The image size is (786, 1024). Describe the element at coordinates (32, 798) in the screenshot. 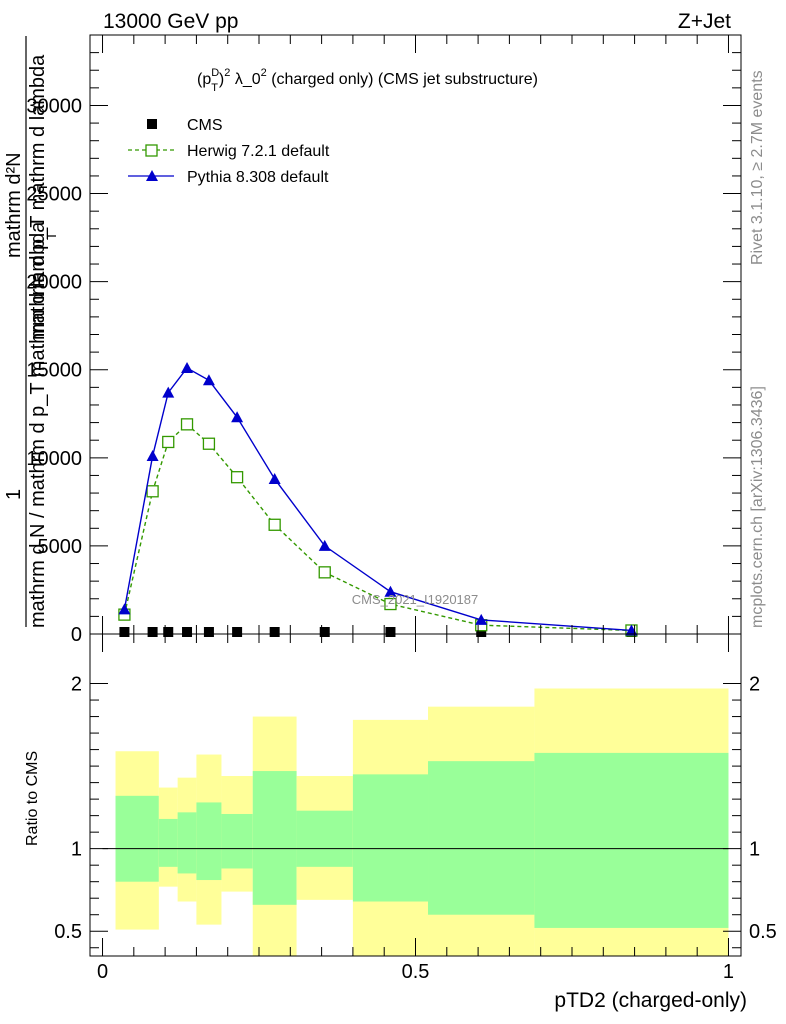

I see `ratio-y-axis-label: Ratio to CMS` at that location.